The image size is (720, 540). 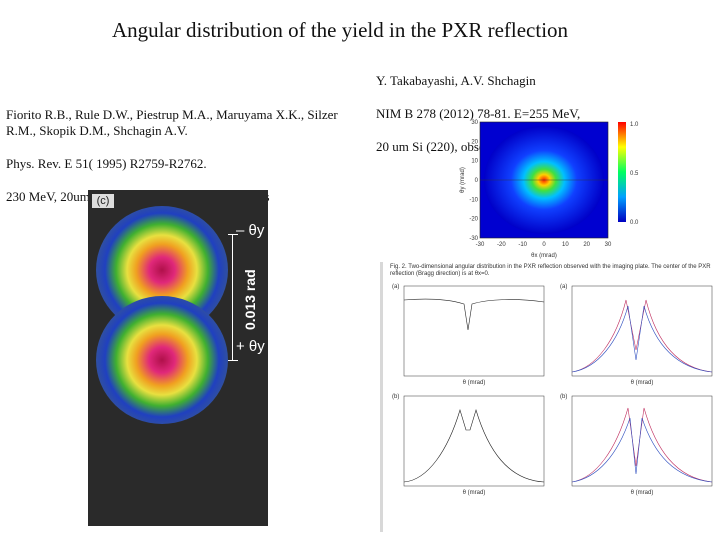 What do you see at coordinates (473, 220) in the screenshot?
I see `y-tick-label: -20` at bounding box center [473, 220].